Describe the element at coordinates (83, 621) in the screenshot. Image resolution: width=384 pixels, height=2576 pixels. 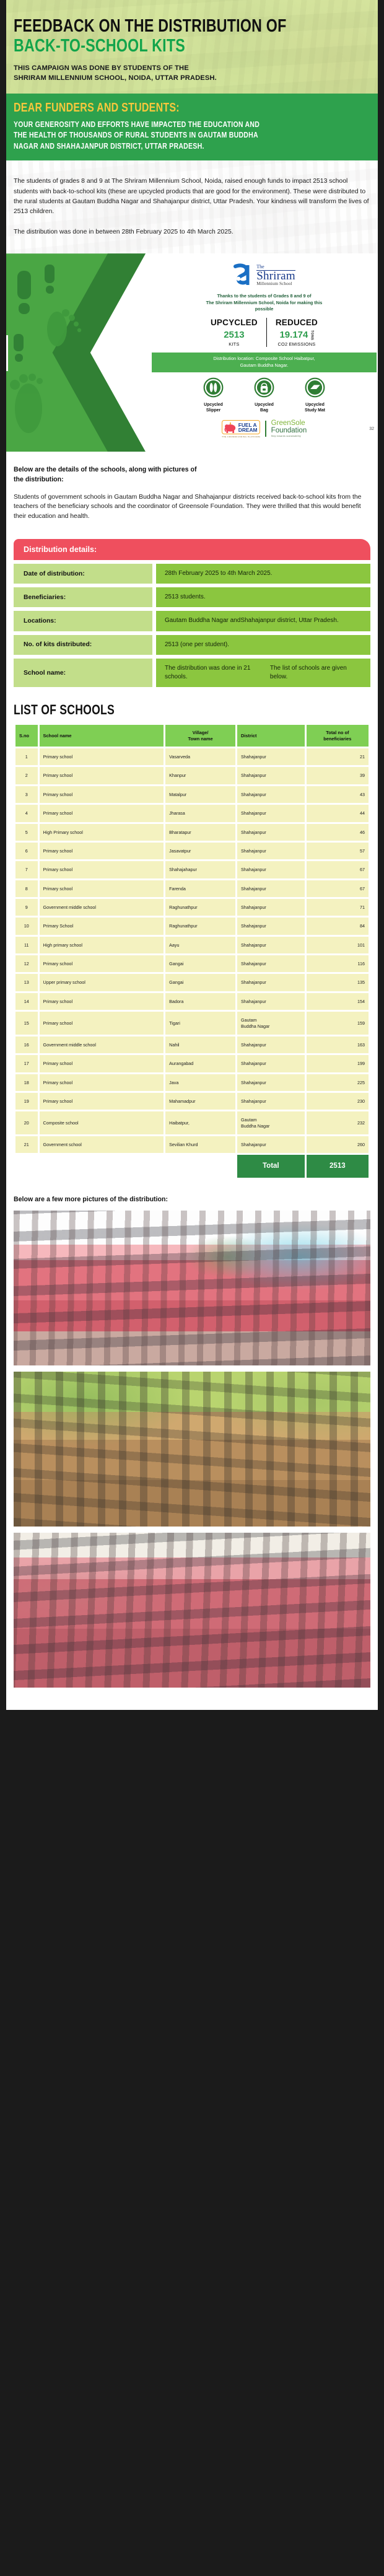
I see `distribution-detail-key: Locations:` at that location.